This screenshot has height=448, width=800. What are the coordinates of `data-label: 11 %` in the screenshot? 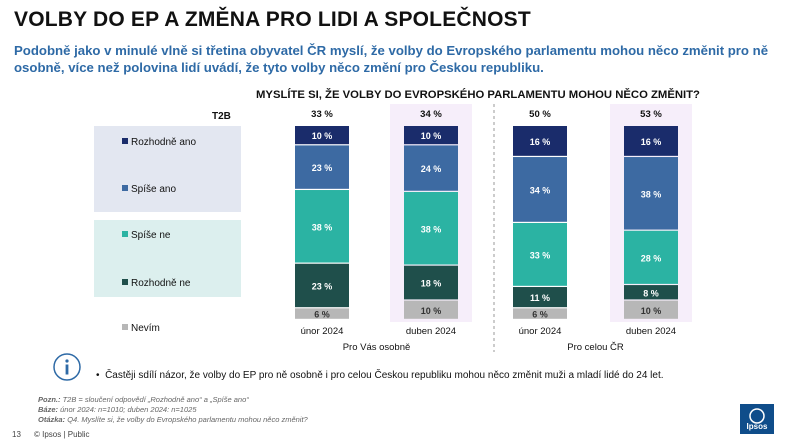 It's located at (540, 298).